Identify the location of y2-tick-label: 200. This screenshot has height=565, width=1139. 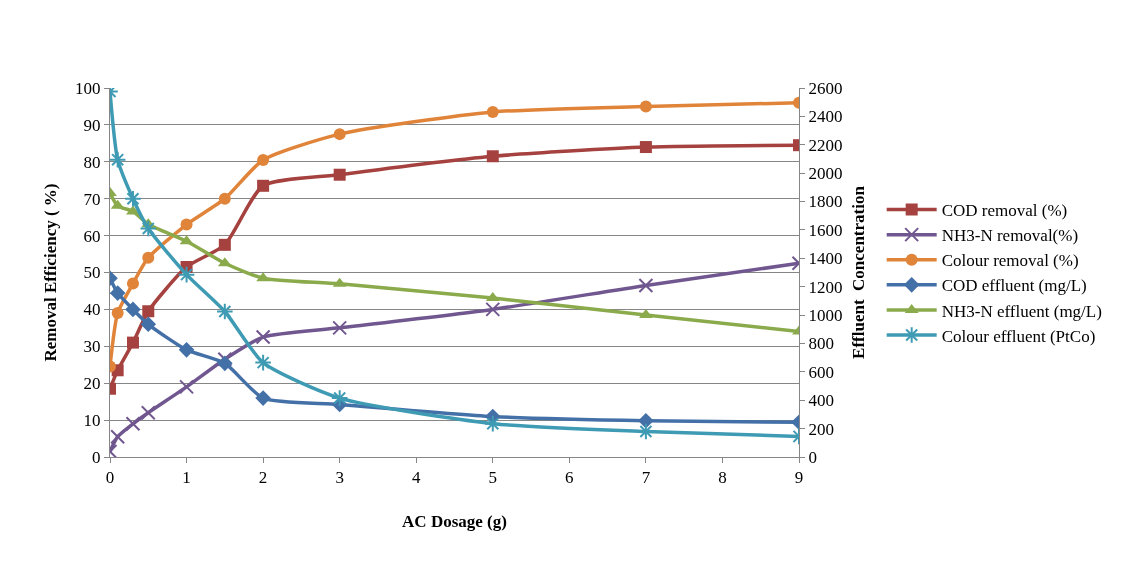
(821, 429).